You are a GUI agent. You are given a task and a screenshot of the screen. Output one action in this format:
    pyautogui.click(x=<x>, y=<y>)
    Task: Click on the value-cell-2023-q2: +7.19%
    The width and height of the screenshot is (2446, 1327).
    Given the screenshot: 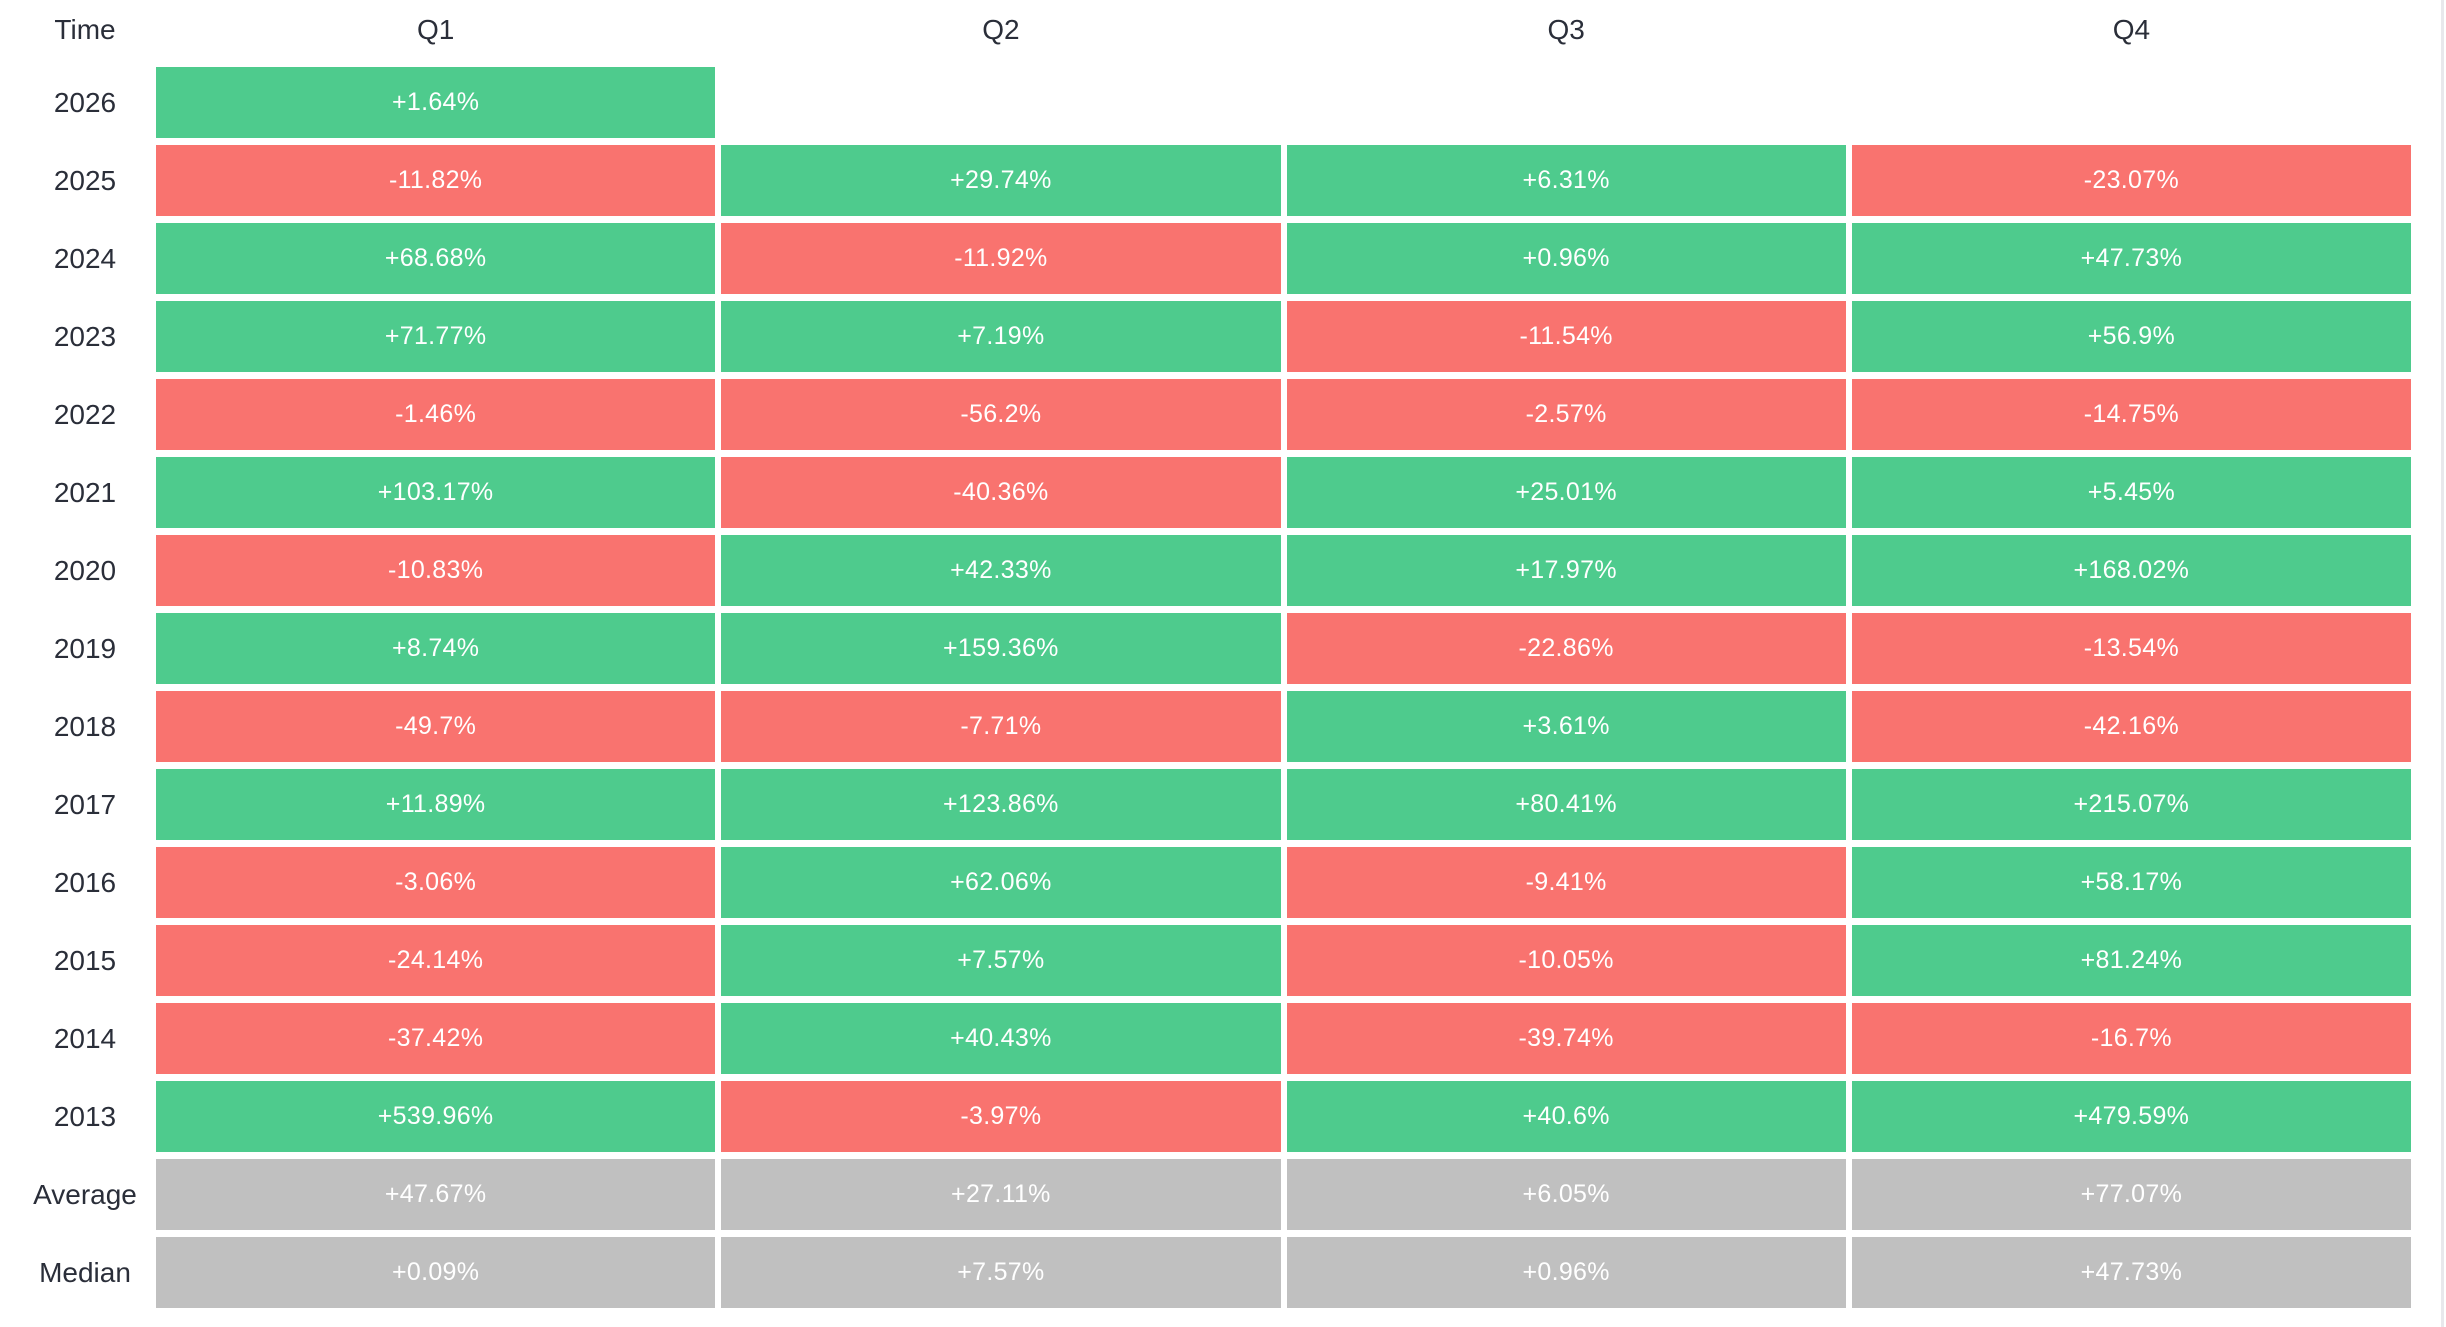 What is the action you would take?
    pyautogui.click(x=1001, y=336)
    